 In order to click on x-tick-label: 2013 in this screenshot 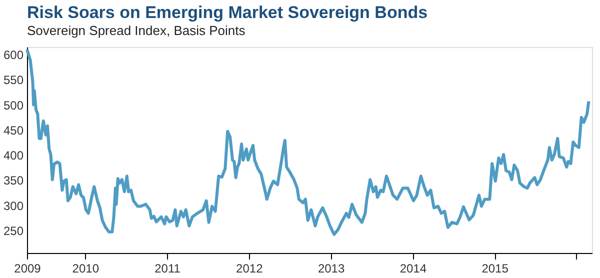, I will do `click(331, 269)`.